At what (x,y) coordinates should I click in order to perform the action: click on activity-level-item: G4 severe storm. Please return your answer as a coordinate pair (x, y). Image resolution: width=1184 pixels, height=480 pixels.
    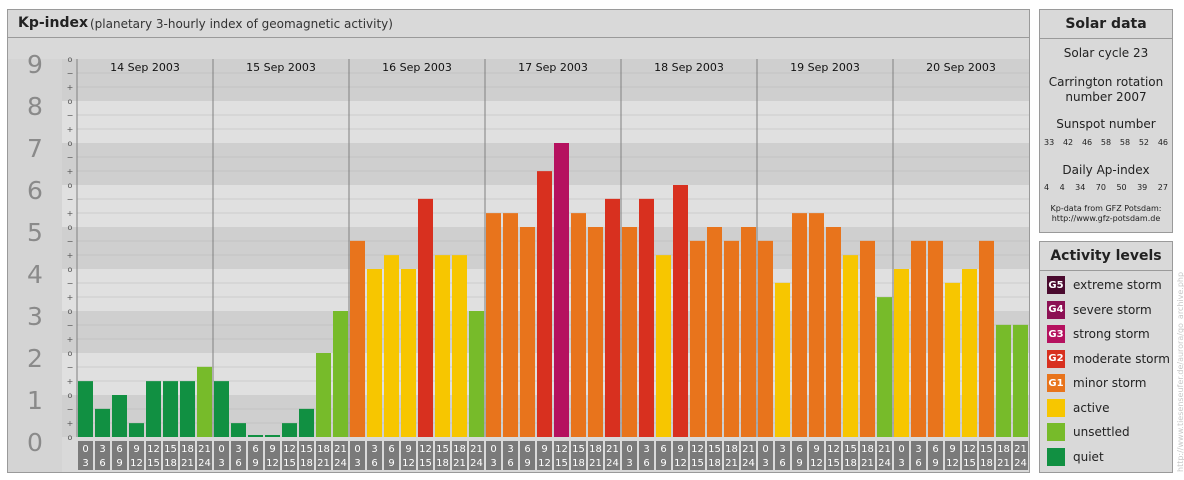
    Looking at the image, I should click on (1099, 310).